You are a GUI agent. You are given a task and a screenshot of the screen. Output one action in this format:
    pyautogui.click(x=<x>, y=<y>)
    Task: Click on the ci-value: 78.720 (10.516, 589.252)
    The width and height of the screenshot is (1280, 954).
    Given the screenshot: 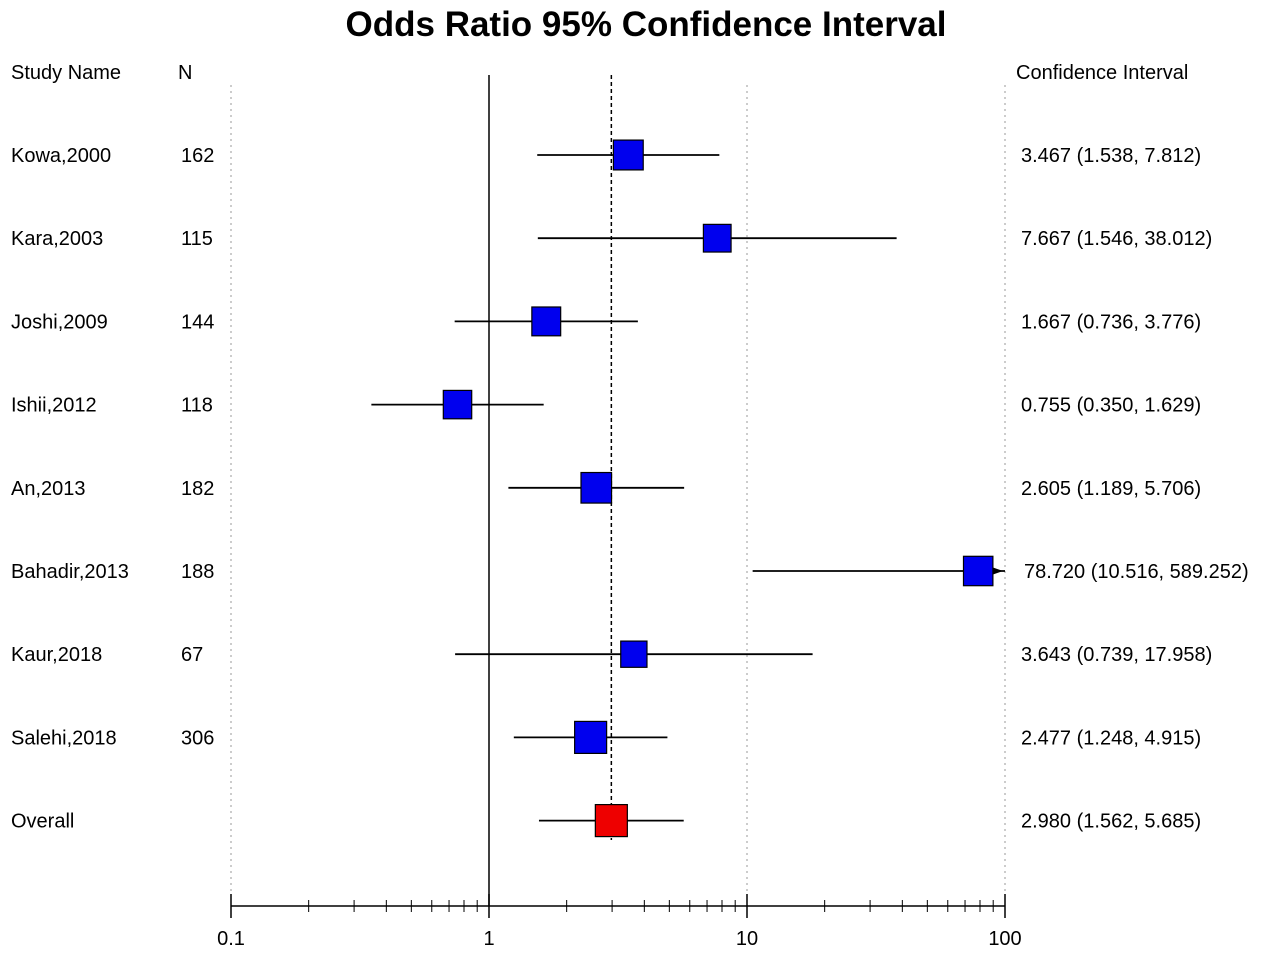 What is the action you would take?
    pyautogui.click(x=1136, y=572)
    